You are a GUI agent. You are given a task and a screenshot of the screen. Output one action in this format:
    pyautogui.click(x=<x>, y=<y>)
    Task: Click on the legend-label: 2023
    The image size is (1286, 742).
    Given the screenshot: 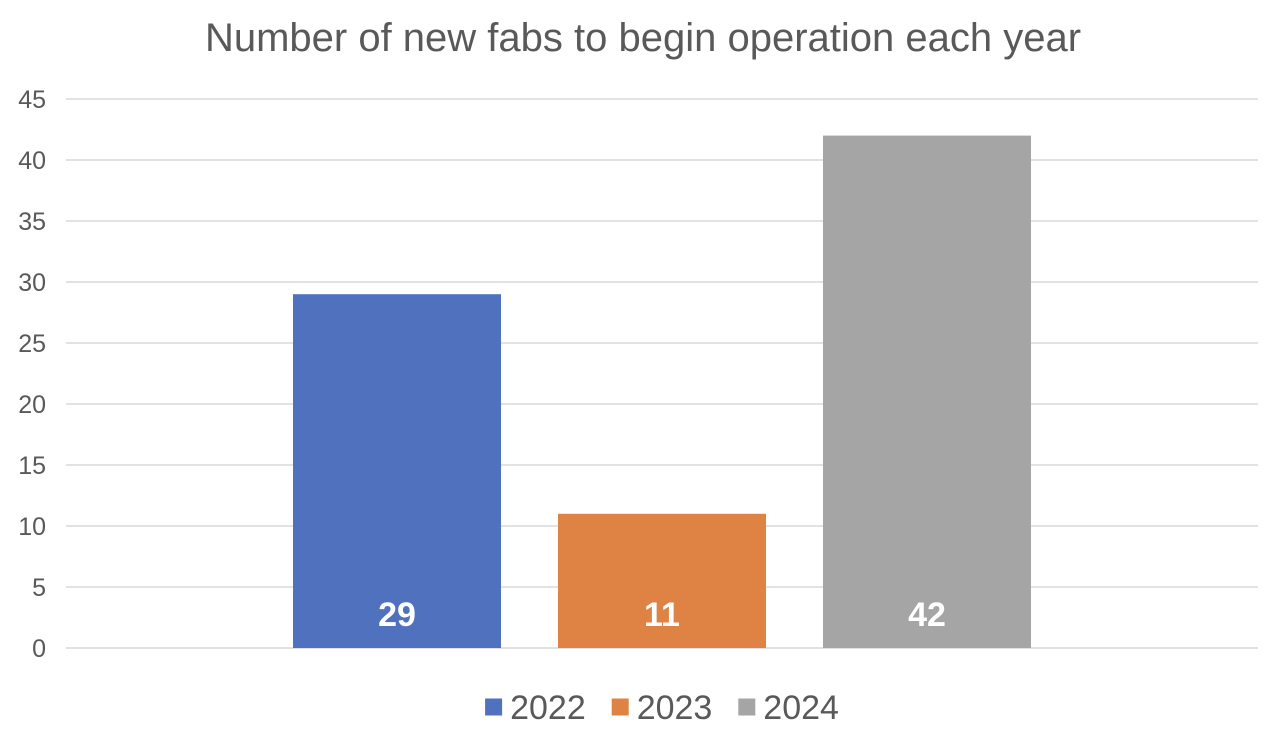 What is the action you would take?
    pyautogui.click(x=675, y=708)
    